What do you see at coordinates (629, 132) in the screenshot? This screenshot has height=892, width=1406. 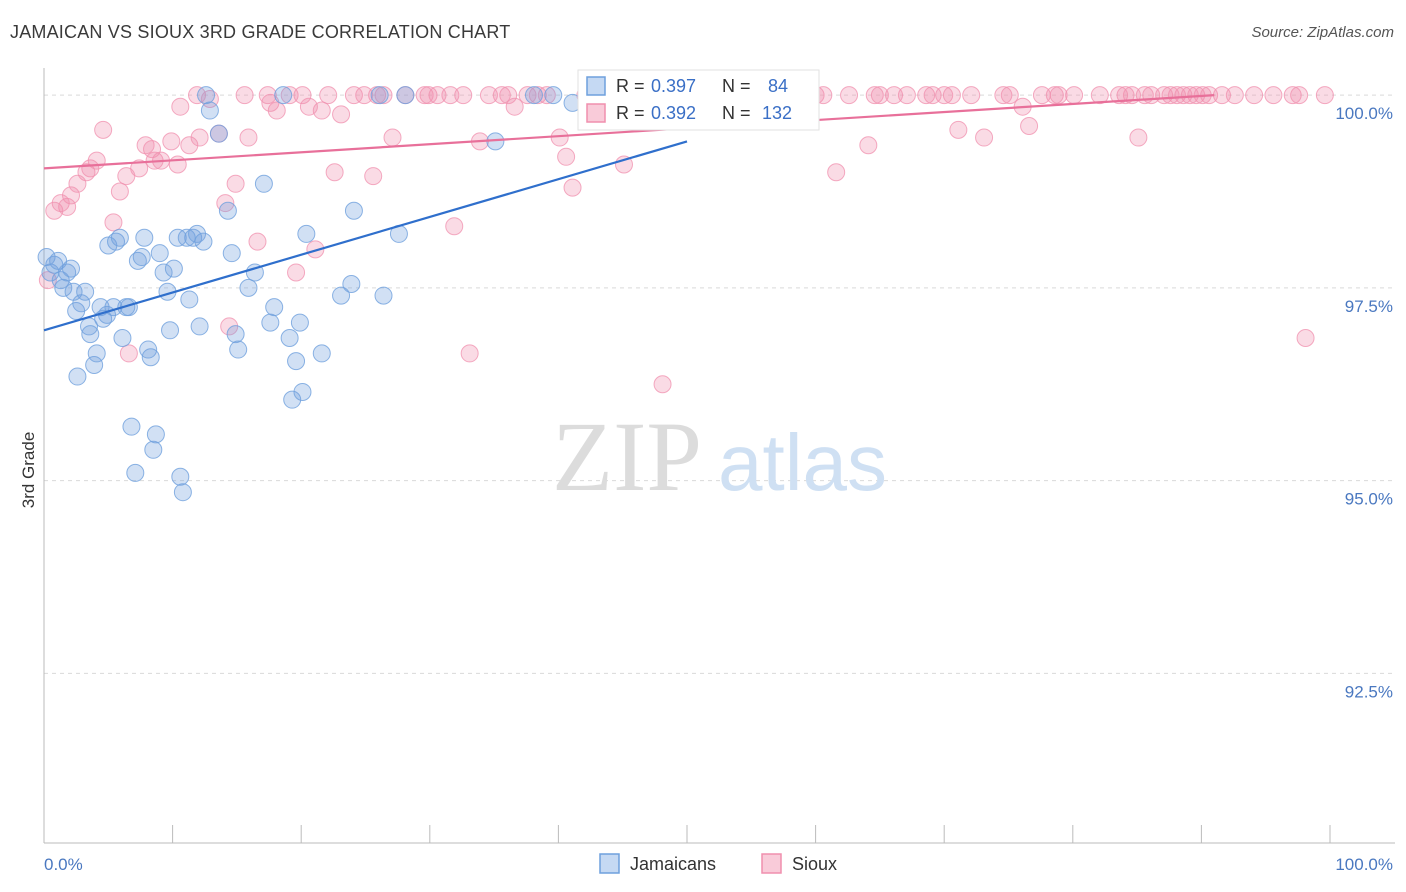 I see `sioux-trend-line` at bounding box center [629, 132].